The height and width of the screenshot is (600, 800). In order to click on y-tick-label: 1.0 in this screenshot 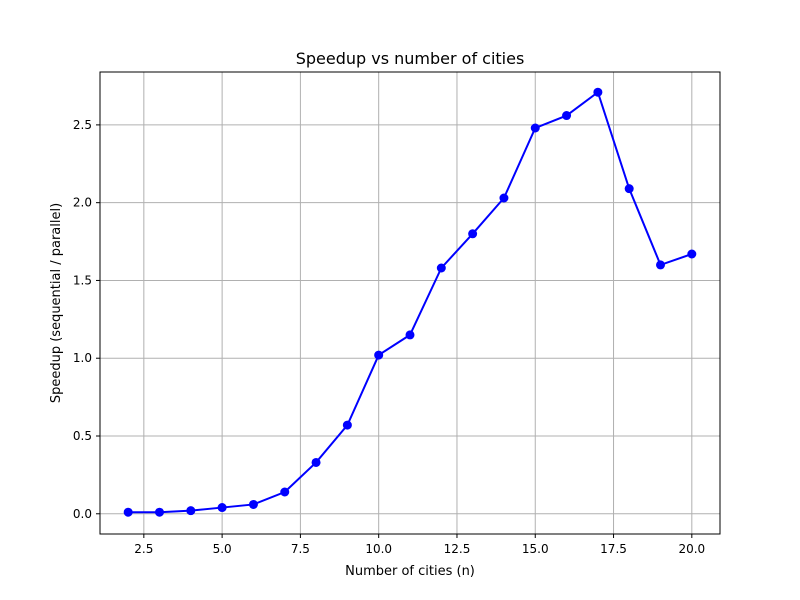, I will do `click(82, 358)`.